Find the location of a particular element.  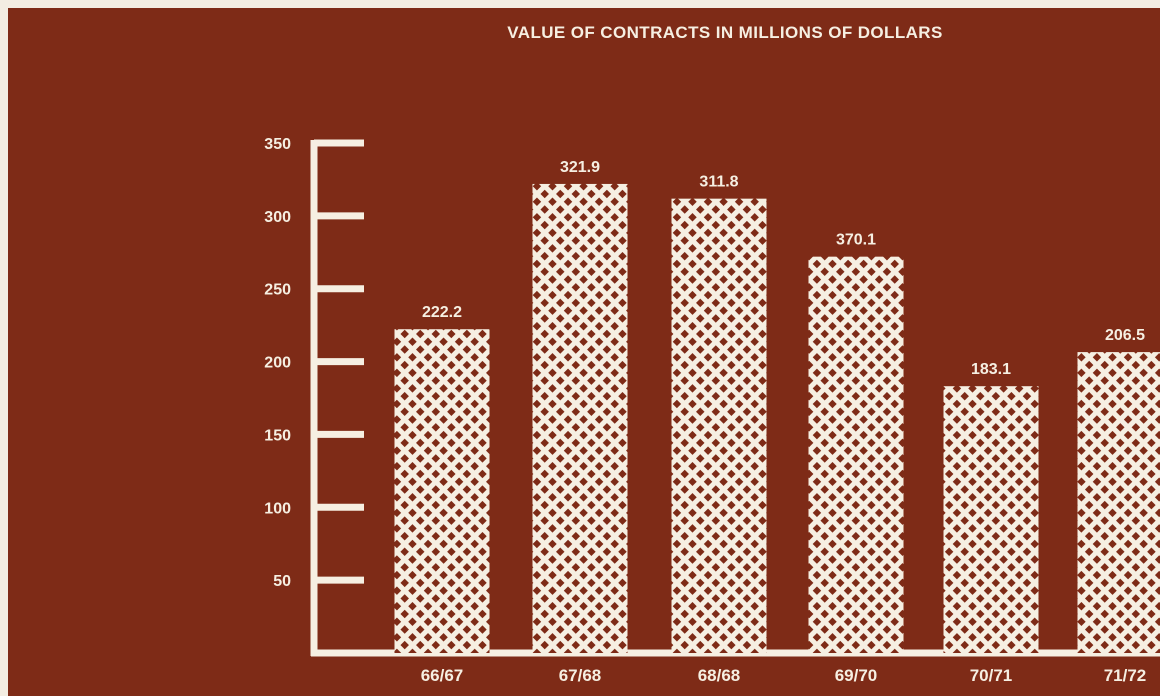

category-label: 70/71 is located at coordinates (991, 675).